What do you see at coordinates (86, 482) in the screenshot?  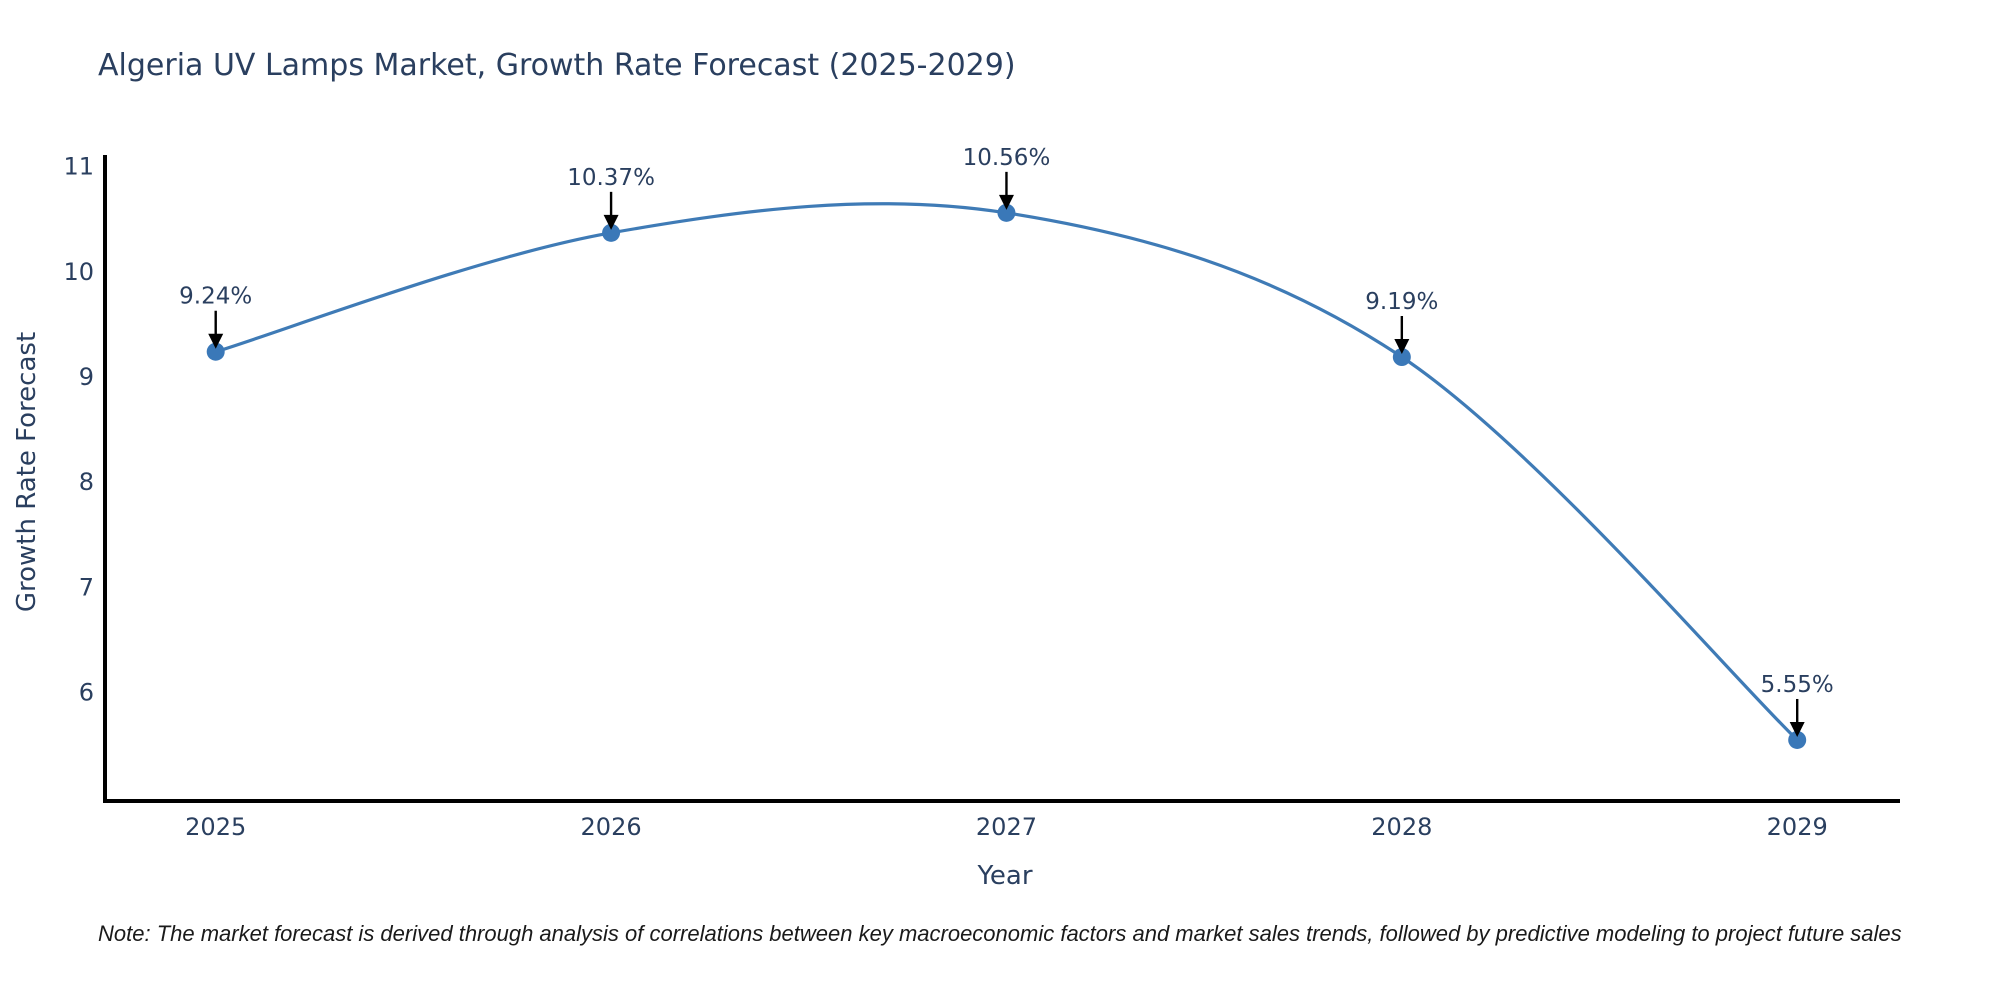 I see `y-tick-label: 8` at bounding box center [86, 482].